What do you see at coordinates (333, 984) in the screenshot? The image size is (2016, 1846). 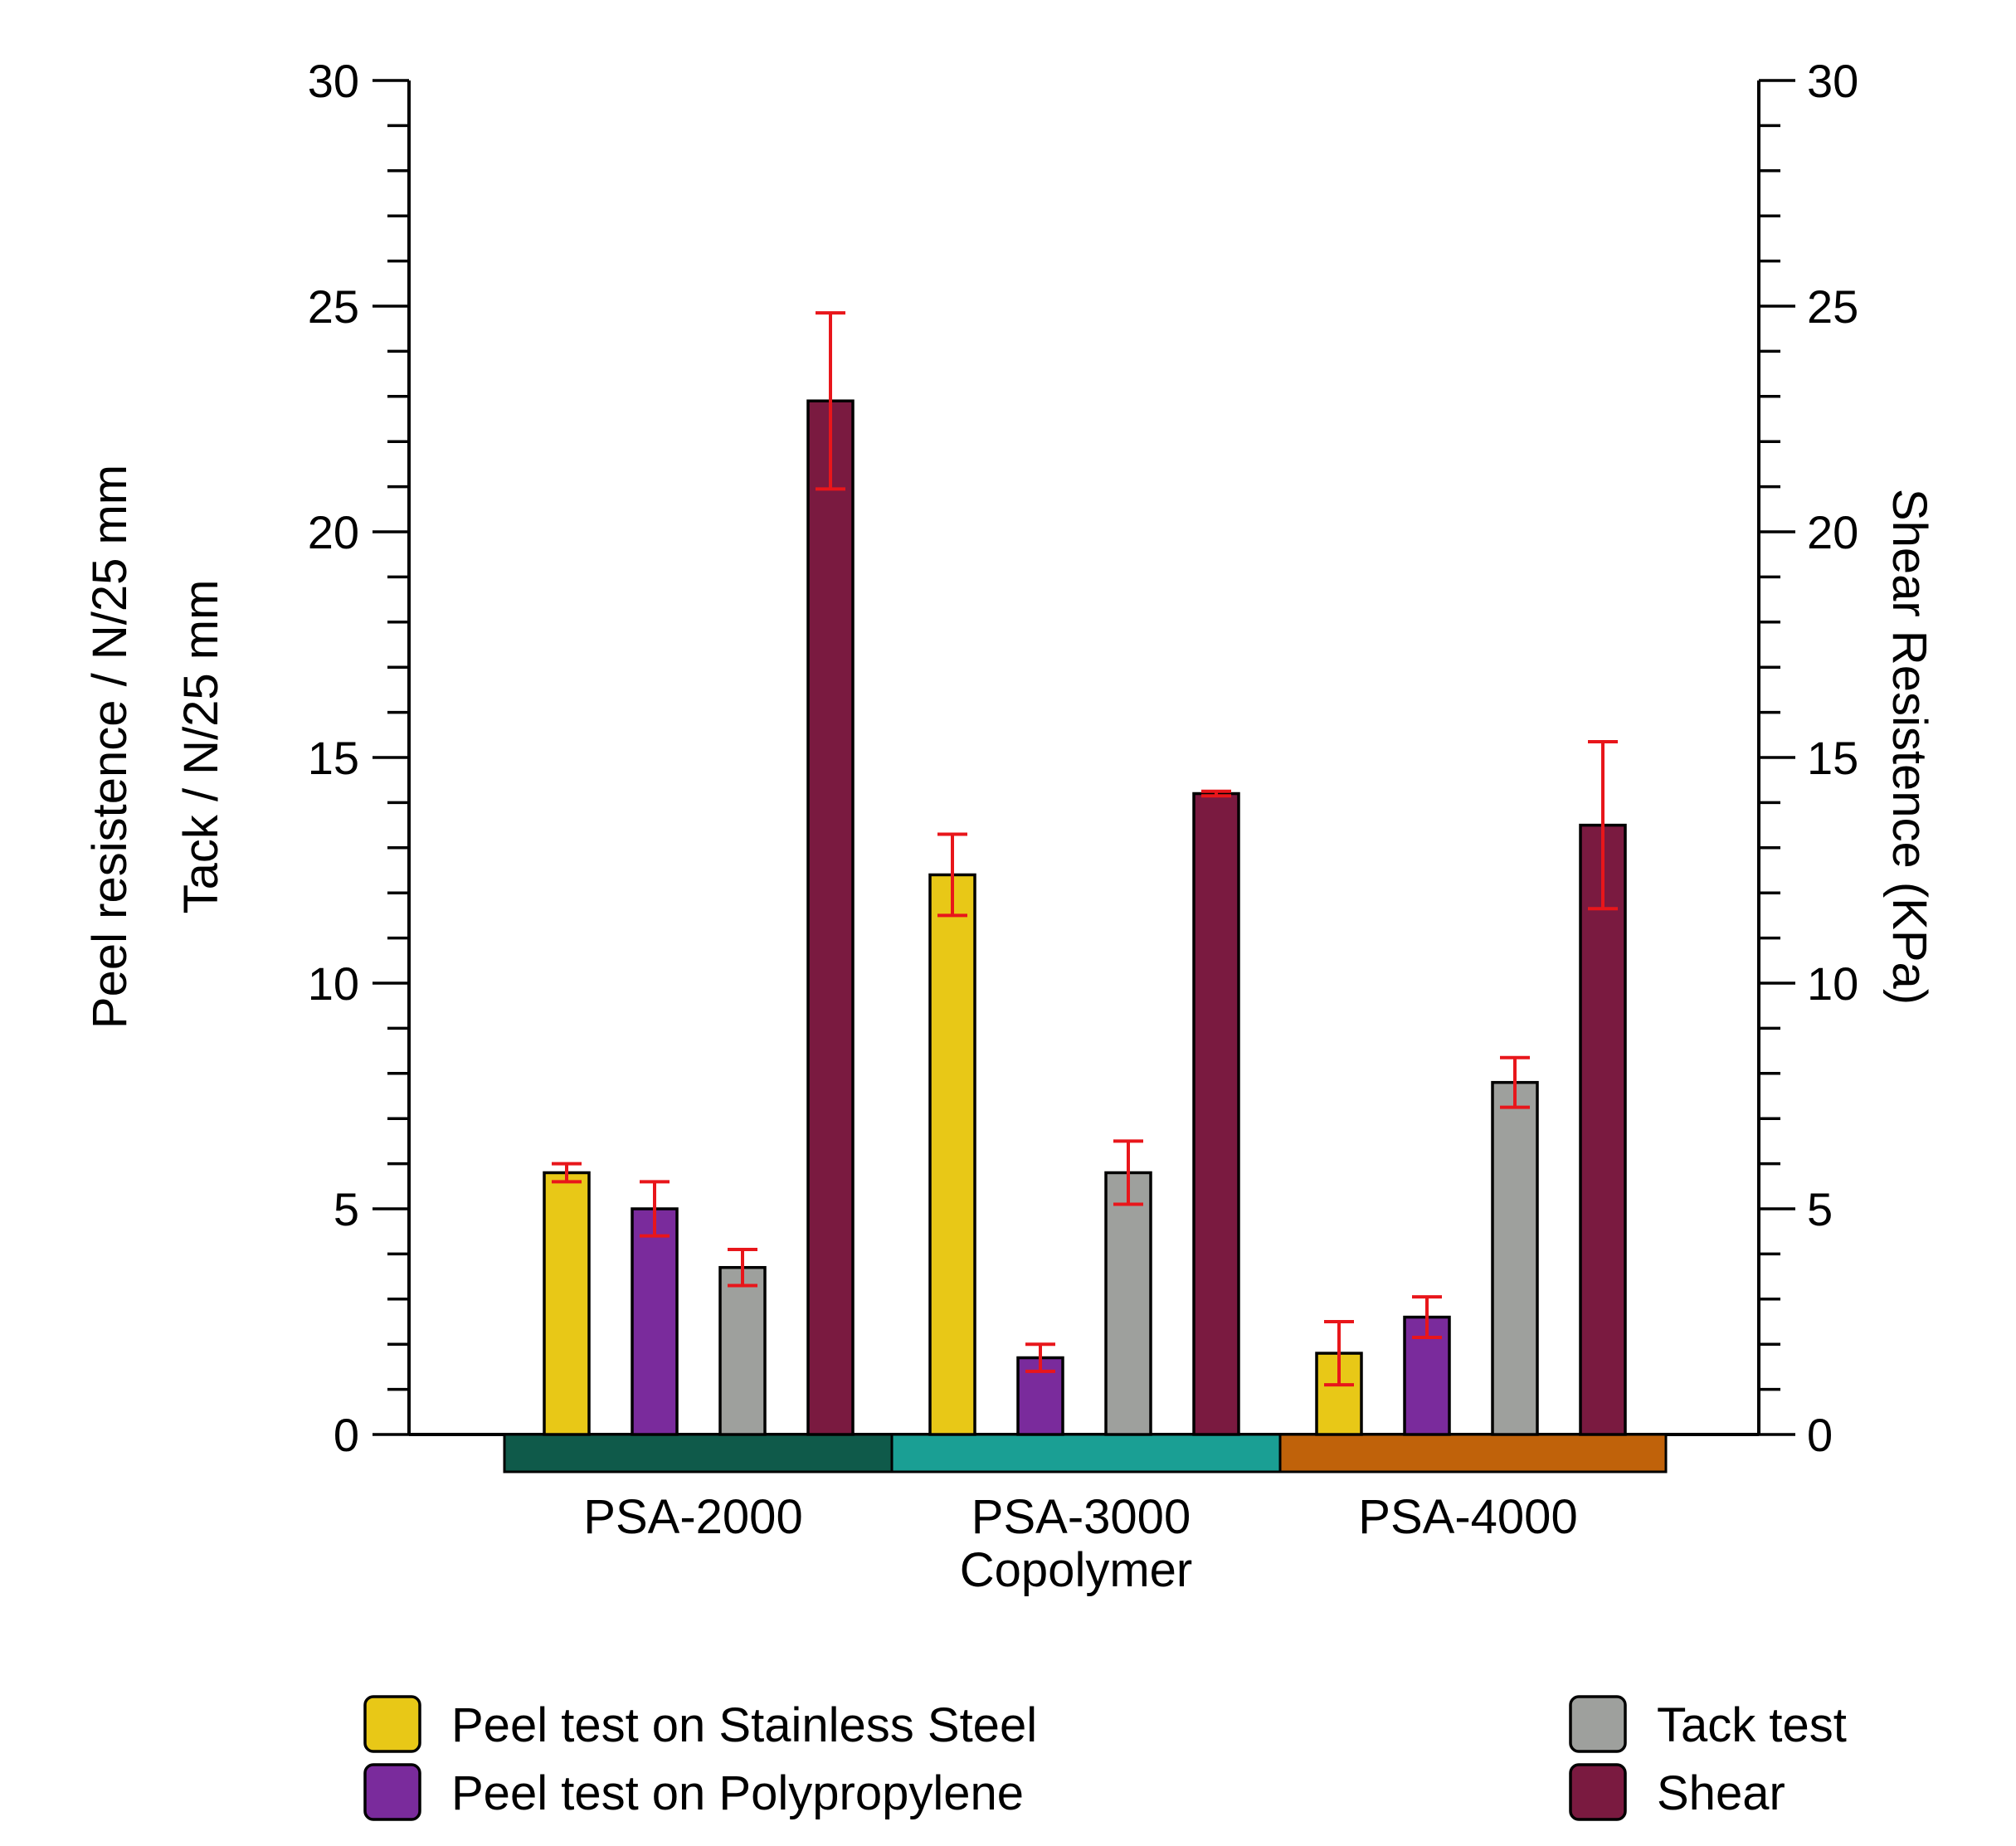 I see `left-tick-label: 10` at bounding box center [333, 984].